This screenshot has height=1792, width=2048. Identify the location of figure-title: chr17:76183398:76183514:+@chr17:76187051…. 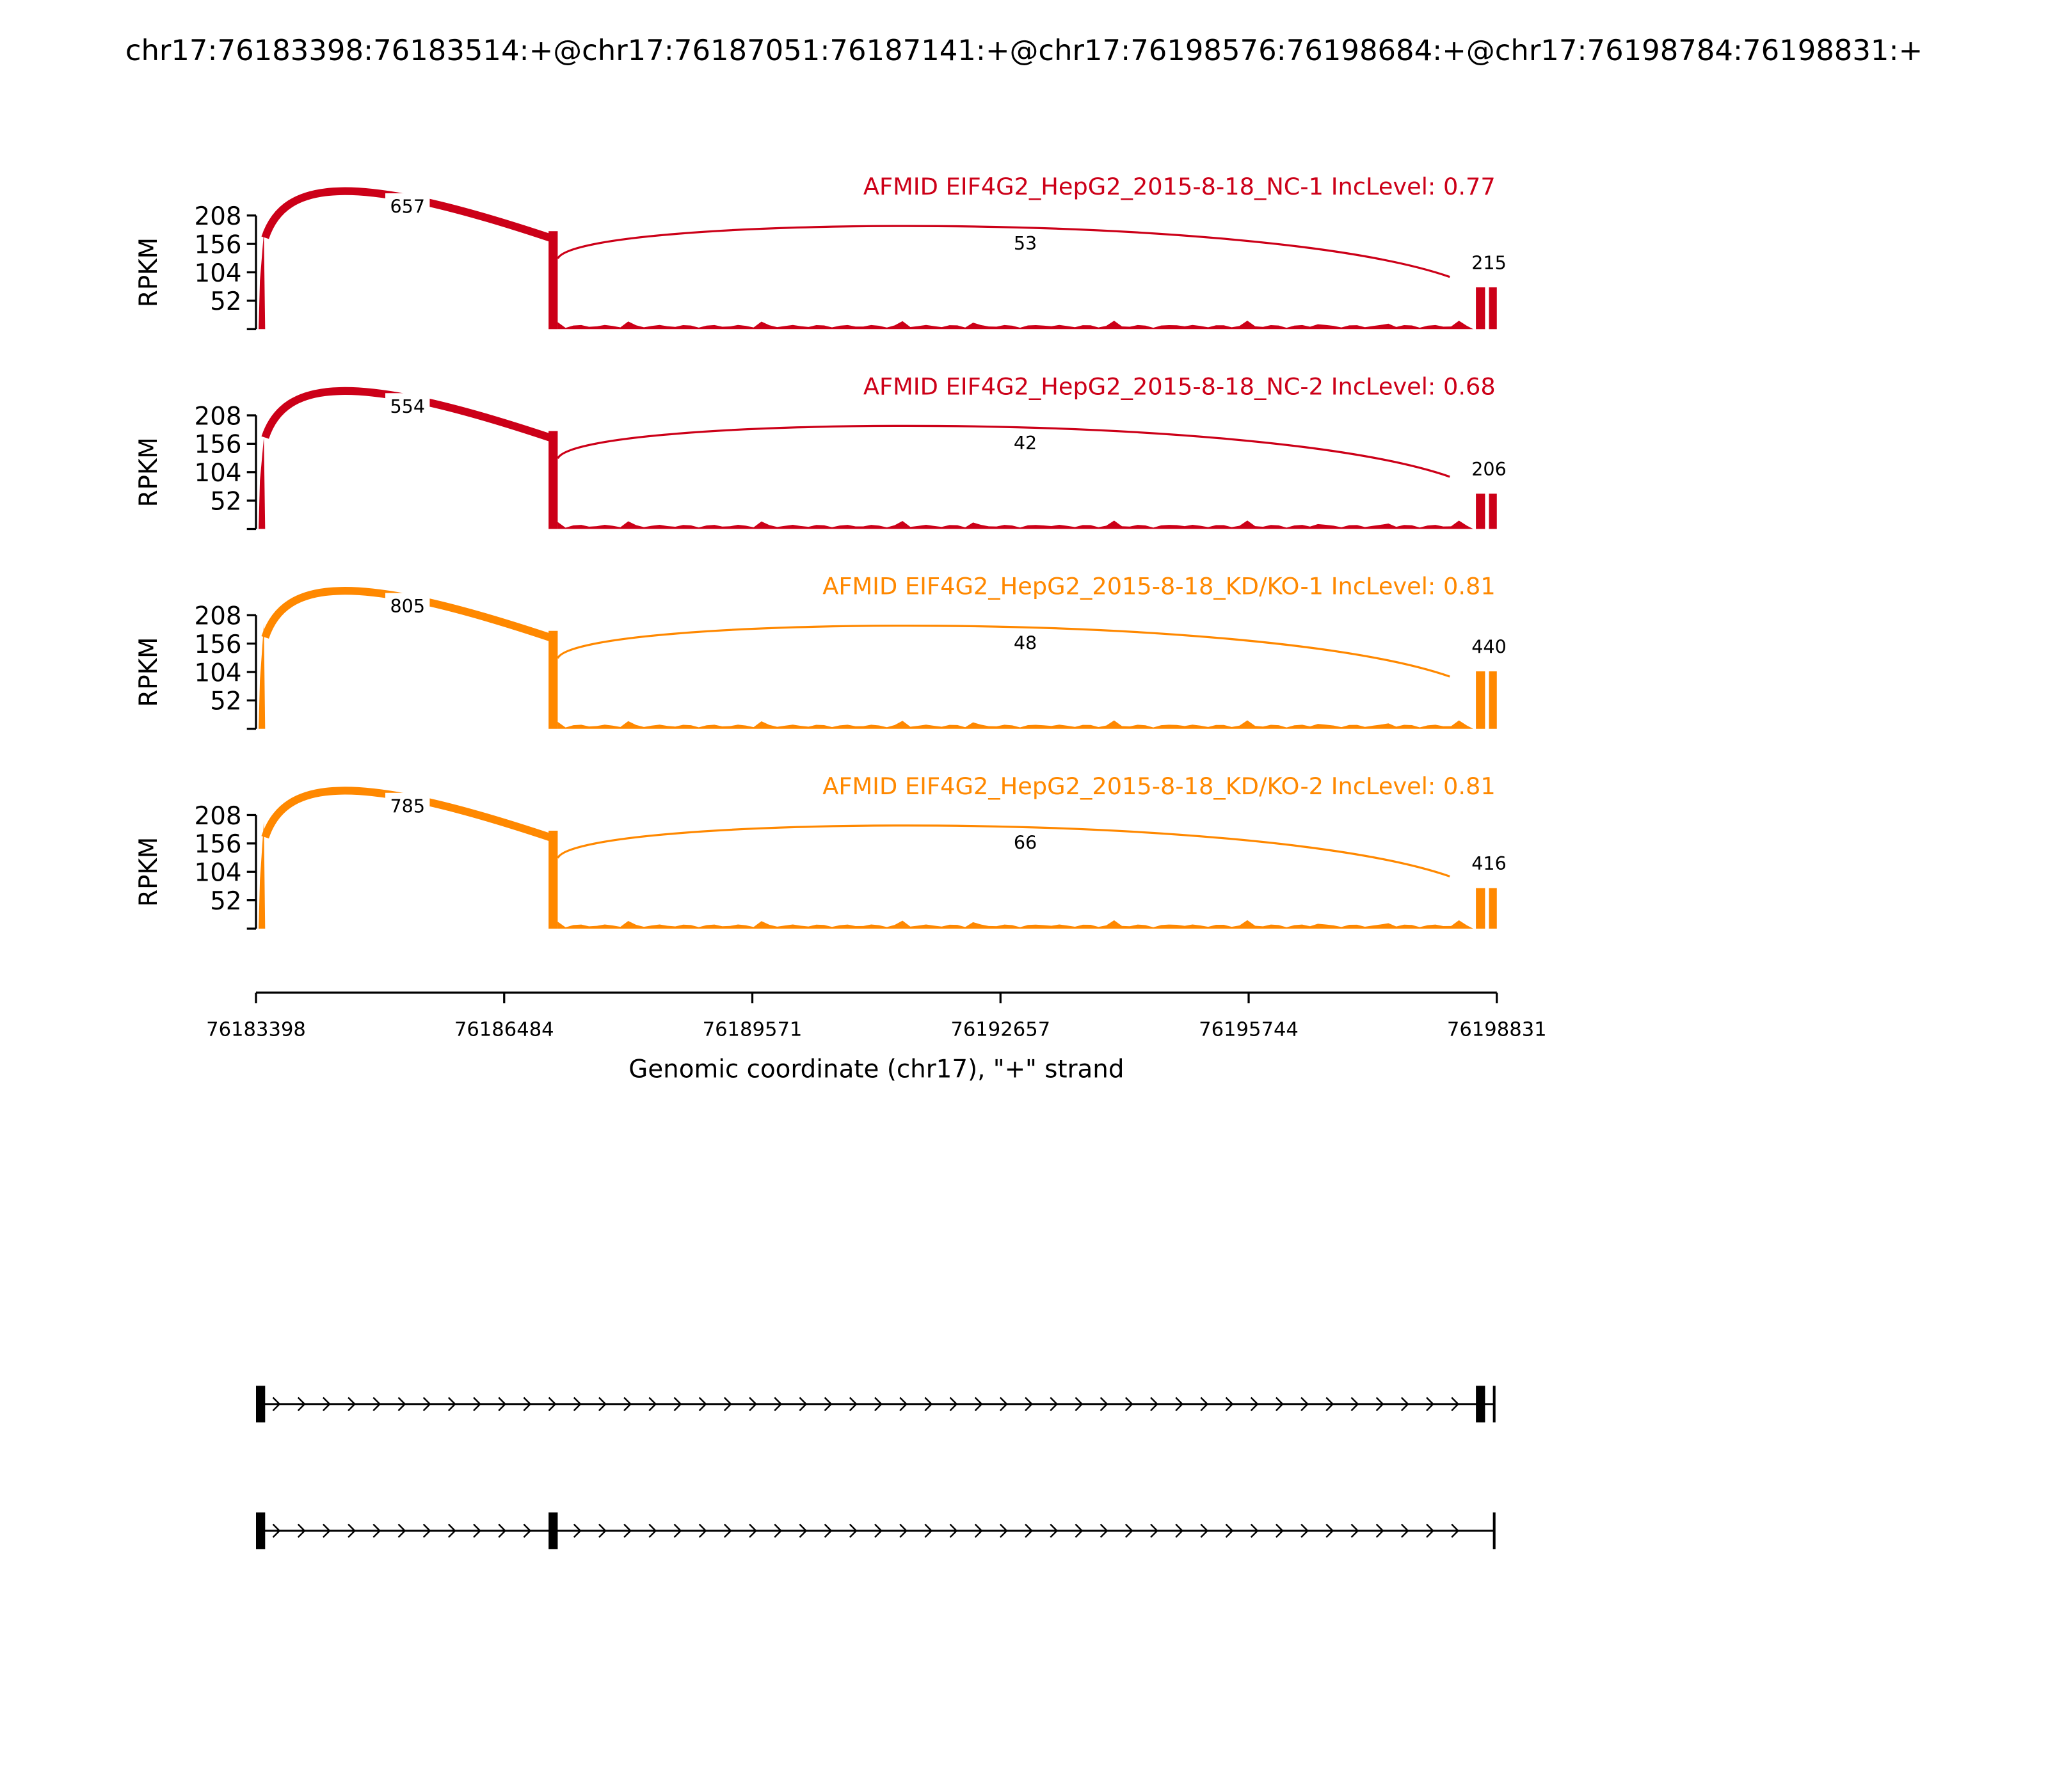
(1024, 50).